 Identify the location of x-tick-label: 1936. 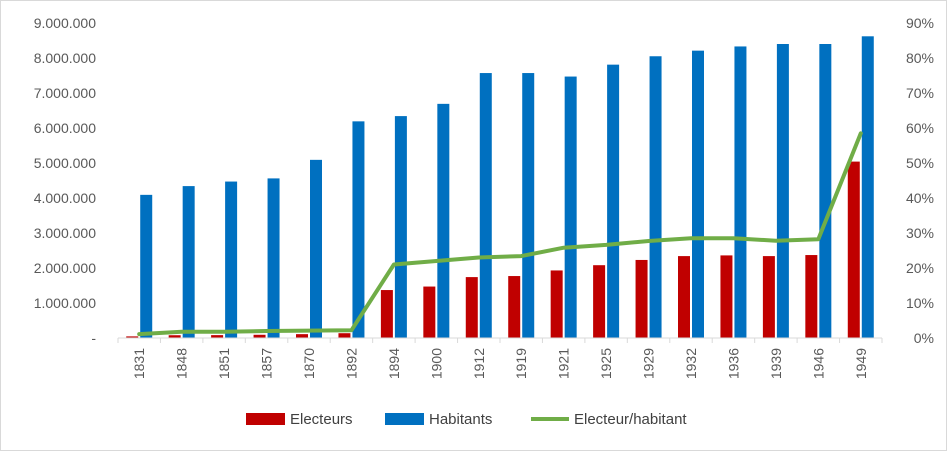
(733, 363).